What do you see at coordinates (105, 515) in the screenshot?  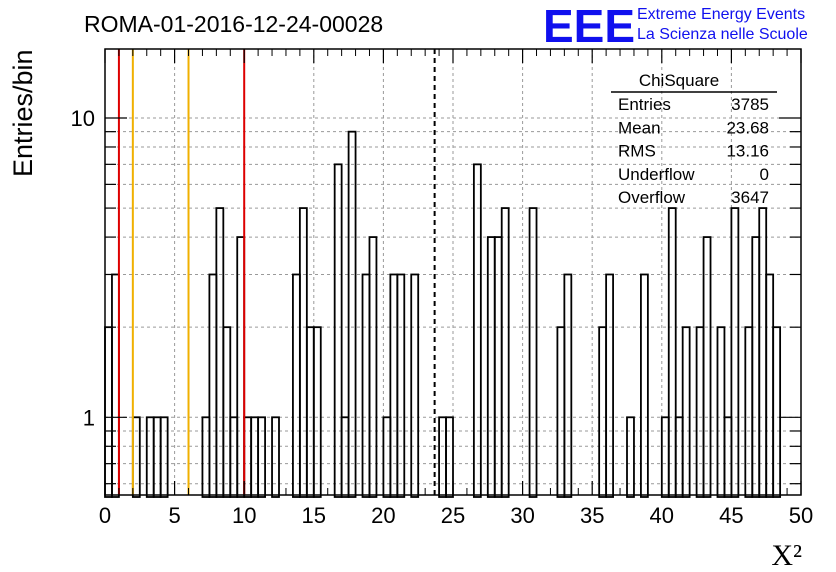 I see `x-tick-label: 0` at bounding box center [105, 515].